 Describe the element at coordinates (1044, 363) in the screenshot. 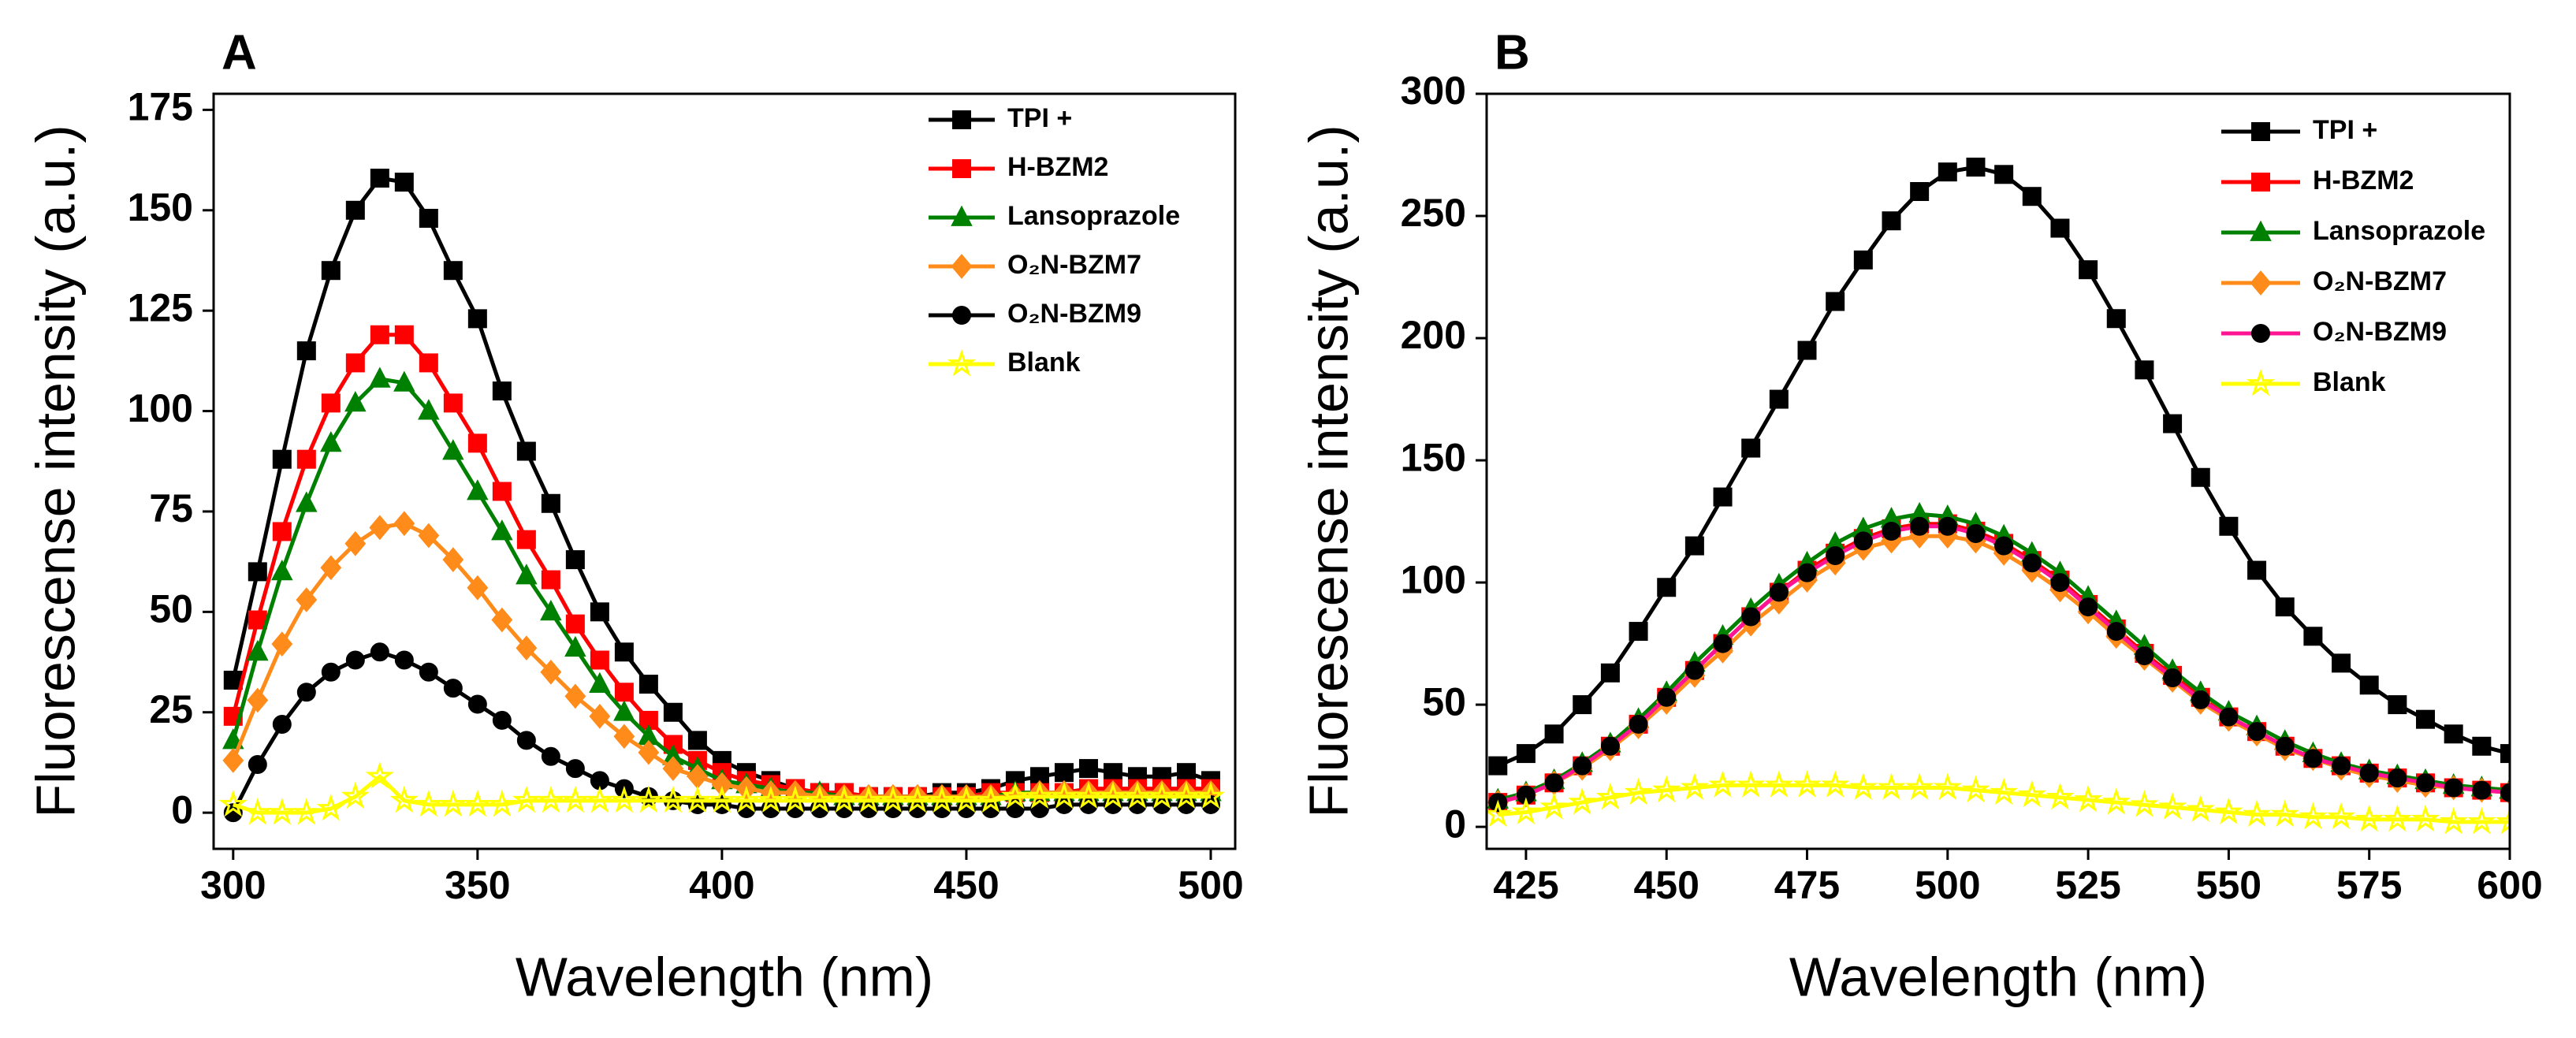

I see `legend-label: Blank` at that location.